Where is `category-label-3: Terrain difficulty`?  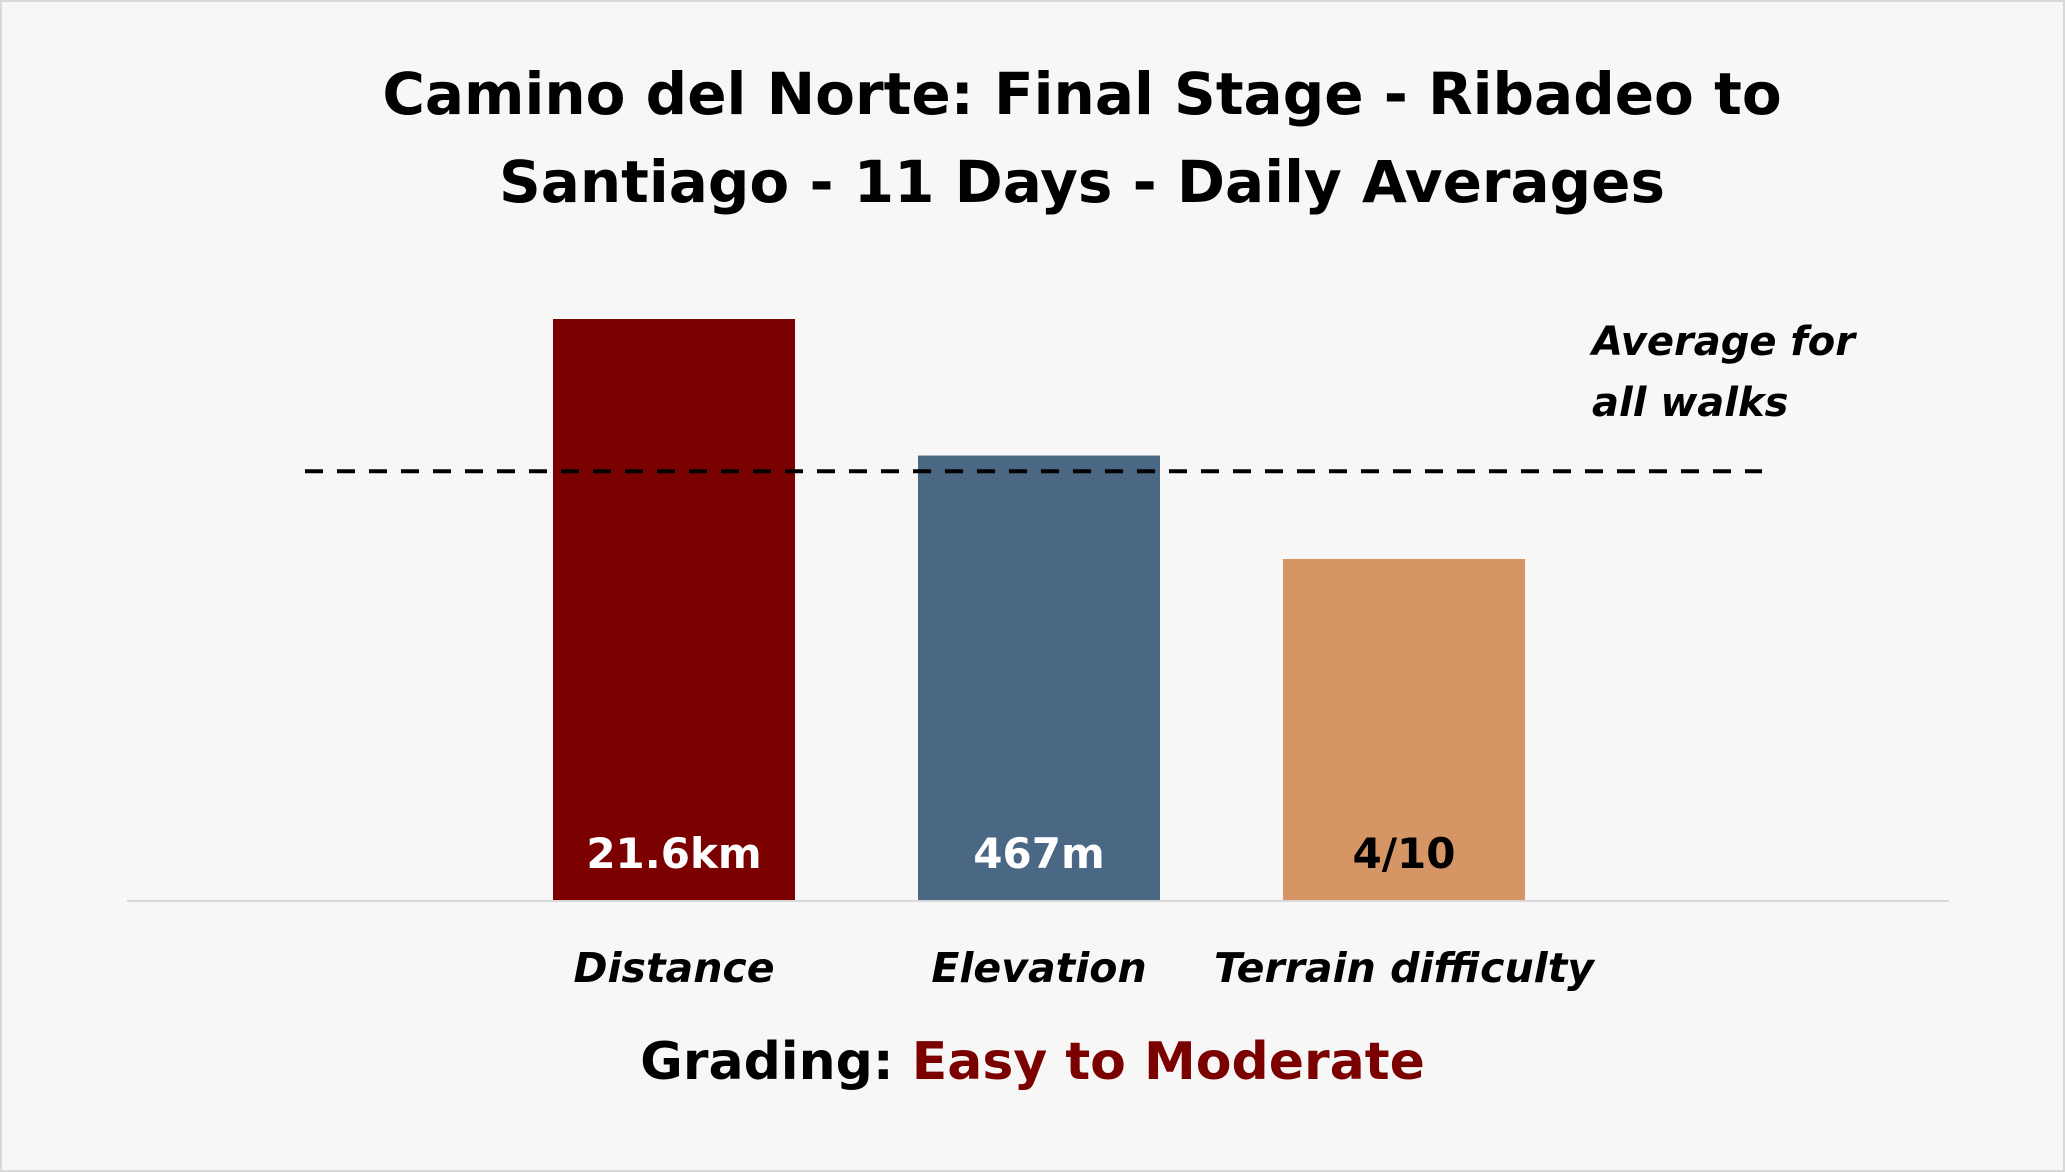 category-label-3: Terrain difficulty is located at coordinates (1405, 968).